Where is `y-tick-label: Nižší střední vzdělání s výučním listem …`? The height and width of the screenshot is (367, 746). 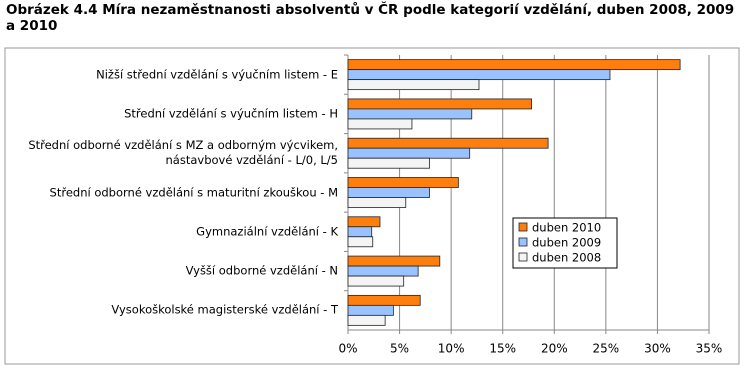
y-tick-label: Nižší střední vzdělání s výučním listem … is located at coordinates (217, 74).